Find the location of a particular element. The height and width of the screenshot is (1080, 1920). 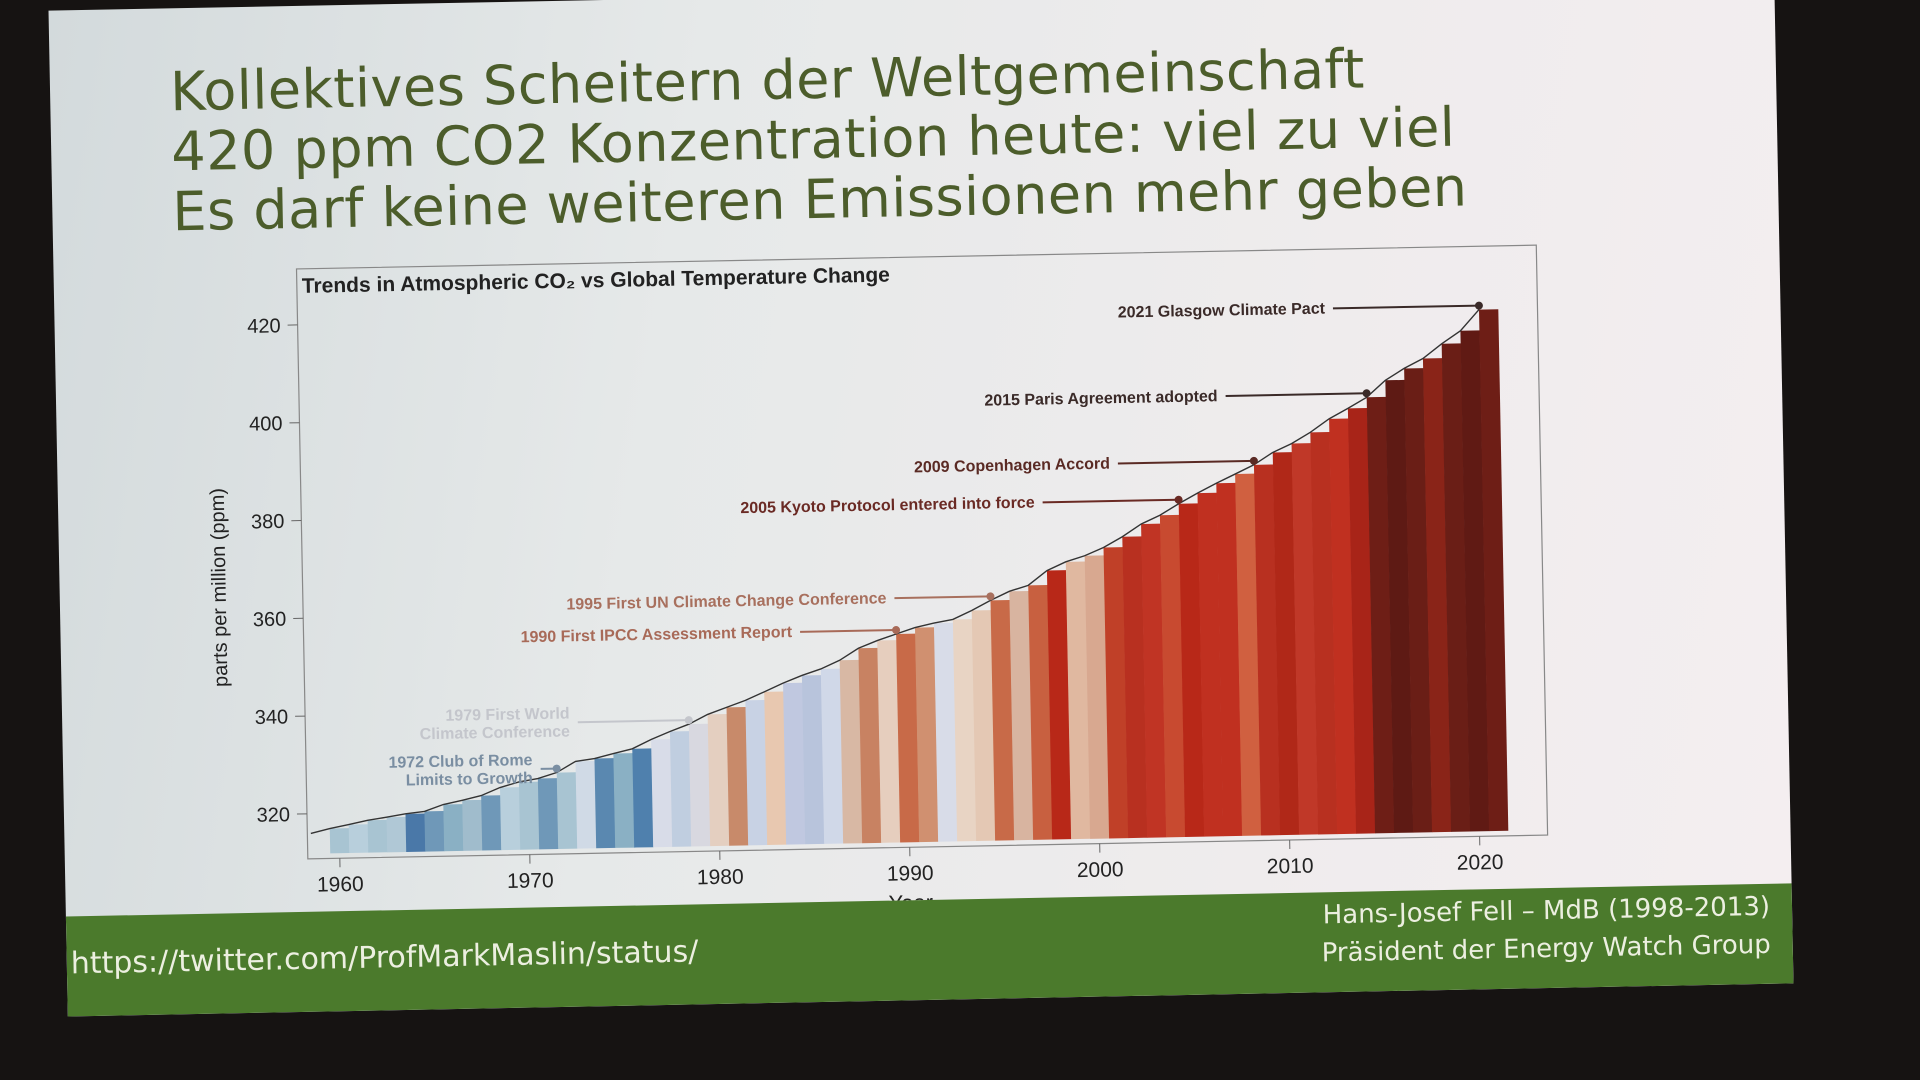

temperature-stripe-2009 is located at coordinates (1267, 650).